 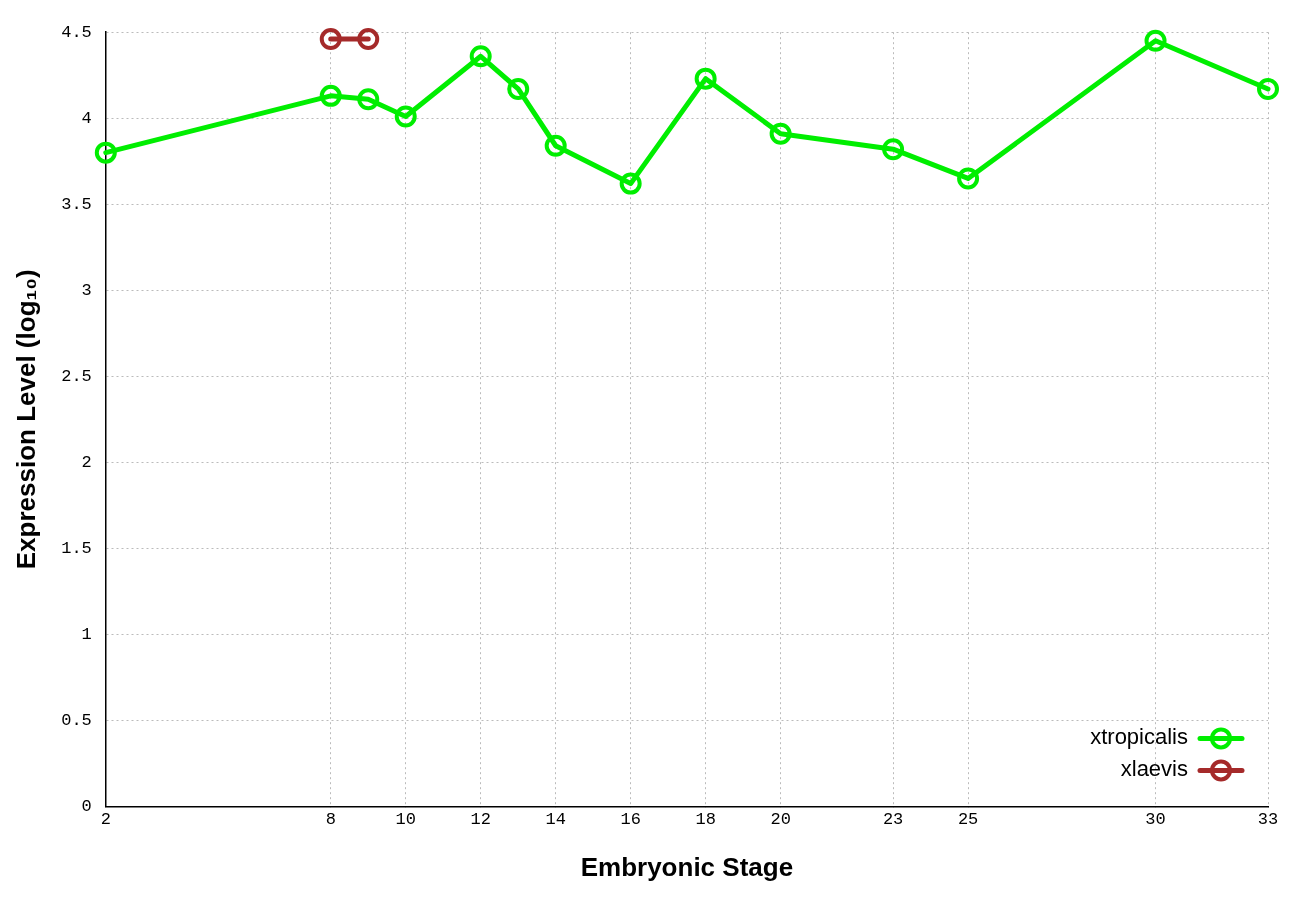 What do you see at coordinates (405, 820) in the screenshot?
I see `x-tick-label: 10` at bounding box center [405, 820].